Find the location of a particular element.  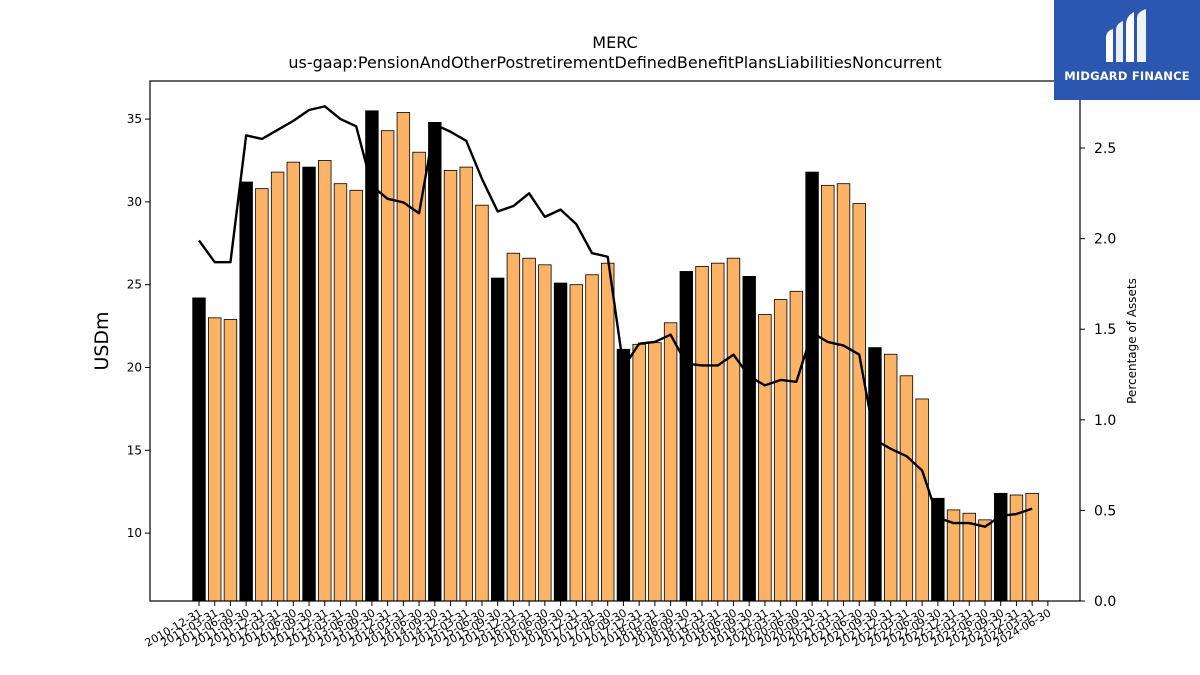

y-tick-label: 30 is located at coordinates (134, 202).